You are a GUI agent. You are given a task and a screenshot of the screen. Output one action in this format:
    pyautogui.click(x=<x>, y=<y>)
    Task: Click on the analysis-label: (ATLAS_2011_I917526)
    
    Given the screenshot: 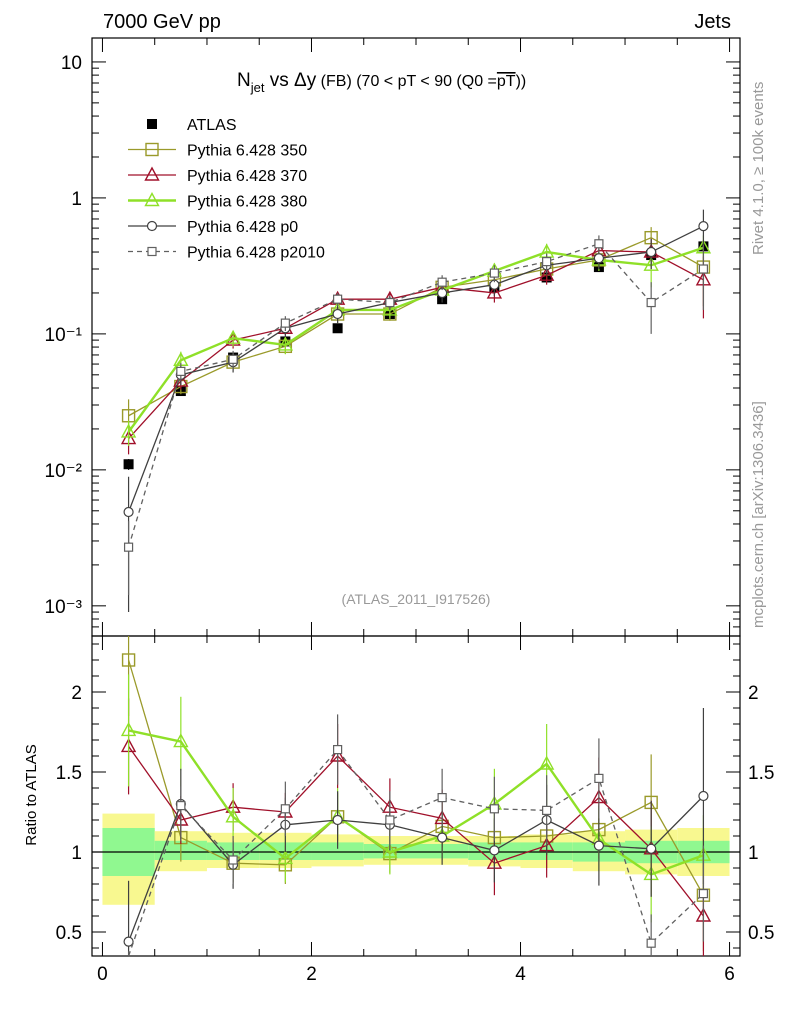 What is the action you would take?
    pyautogui.click(x=416, y=599)
    